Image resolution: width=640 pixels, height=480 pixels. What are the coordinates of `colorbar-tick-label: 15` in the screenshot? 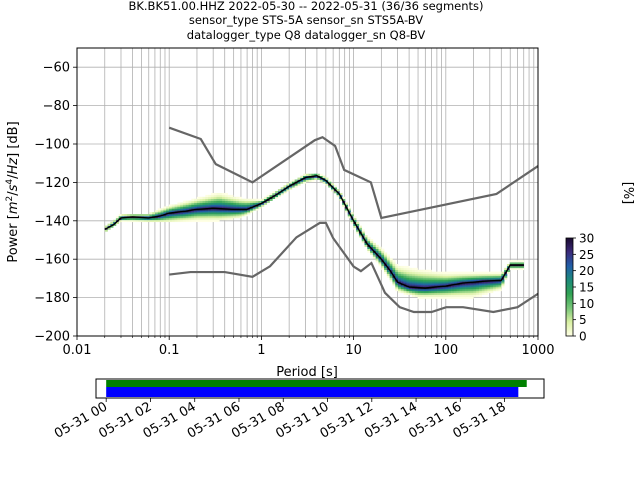 It's located at (586, 288).